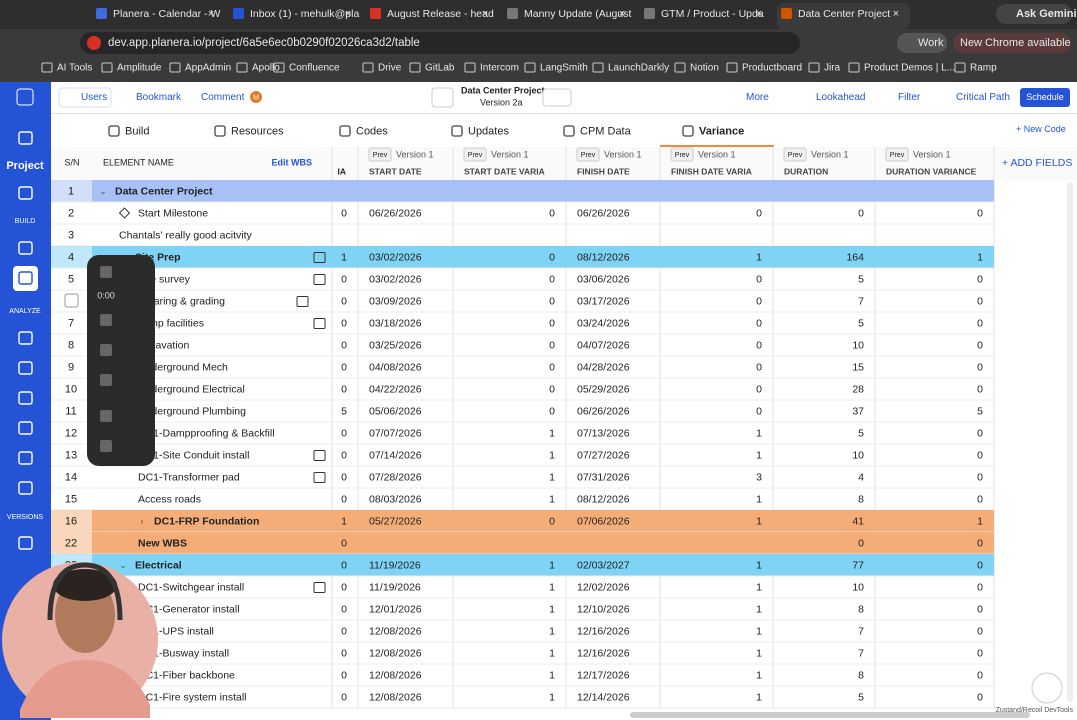 This screenshot has width=1077, height=720. I want to click on bookmark: Amplitude, so click(139, 68).